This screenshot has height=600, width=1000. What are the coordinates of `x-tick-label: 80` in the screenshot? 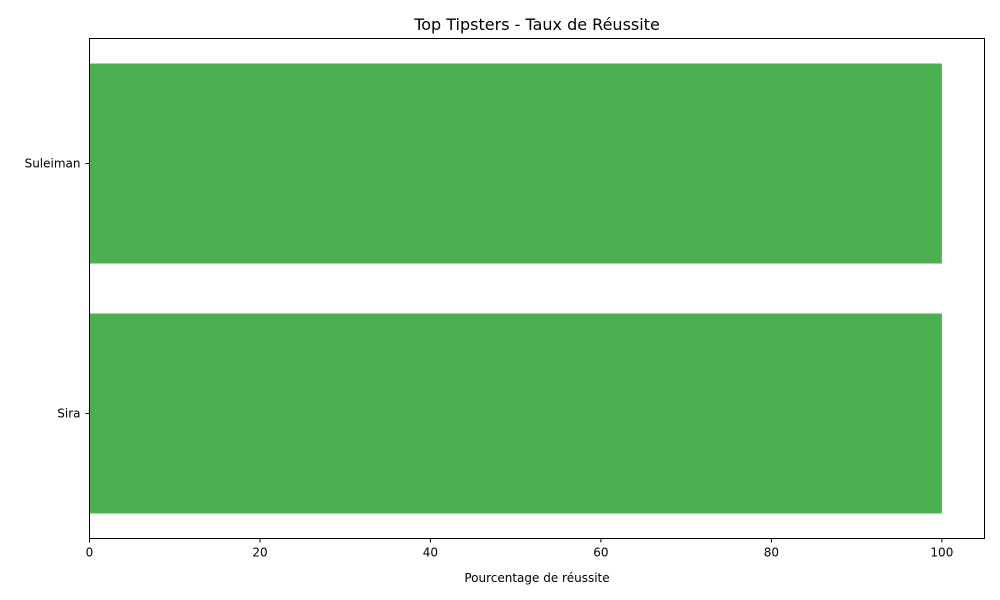 It's located at (771, 553).